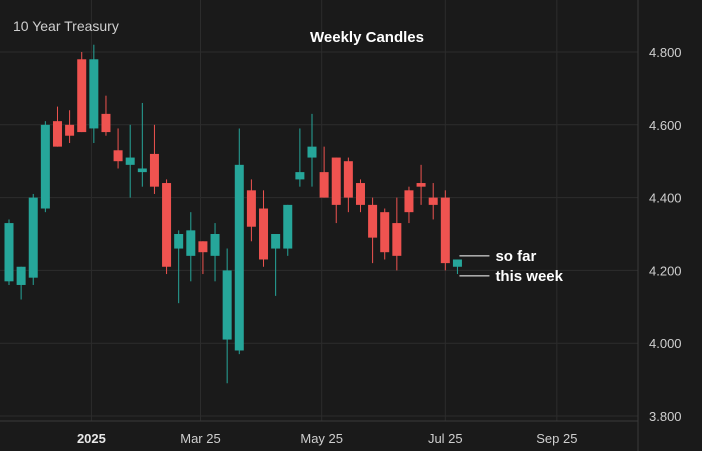  What do you see at coordinates (91, 438) in the screenshot?
I see `x-tick-label: 2025` at bounding box center [91, 438].